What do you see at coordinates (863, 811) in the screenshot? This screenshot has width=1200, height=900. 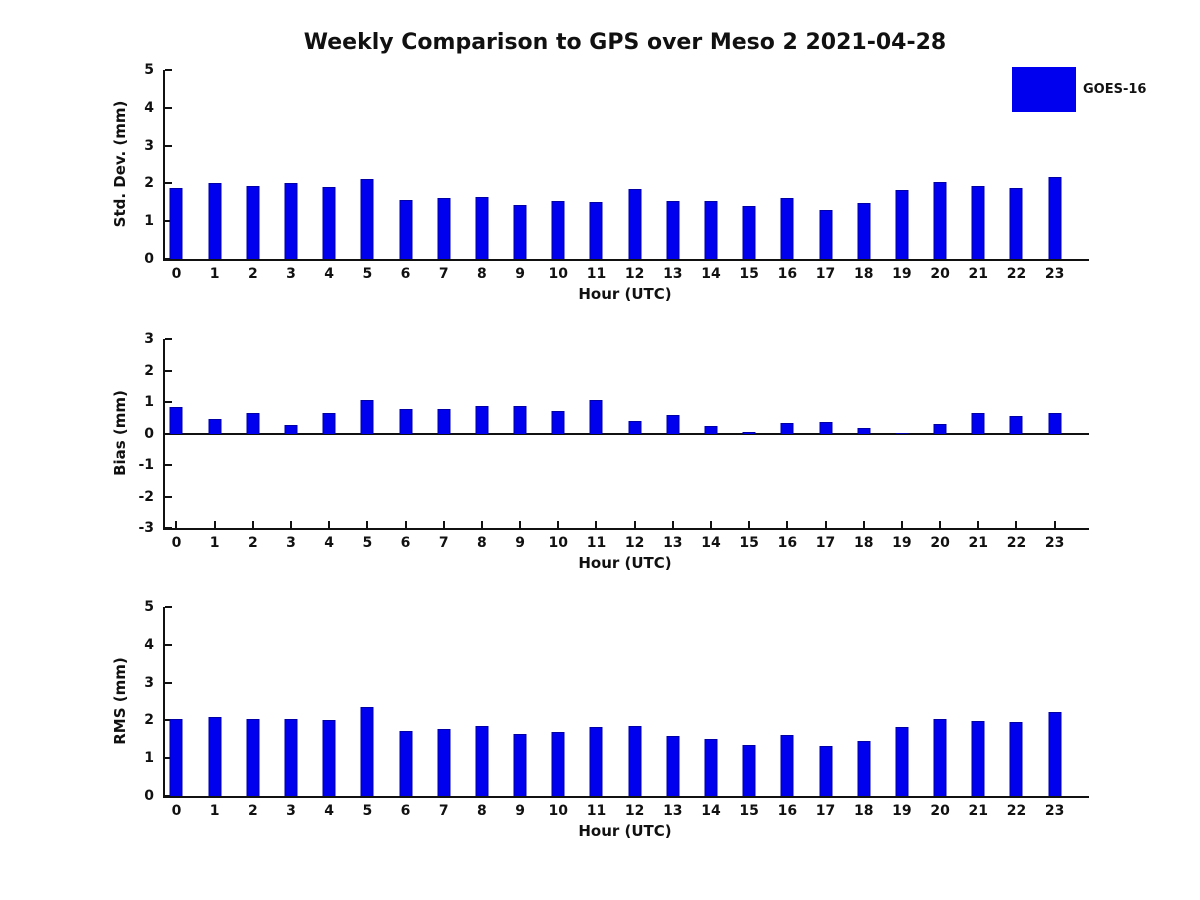 I see `x-tick-label: 18` at bounding box center [863, 811].